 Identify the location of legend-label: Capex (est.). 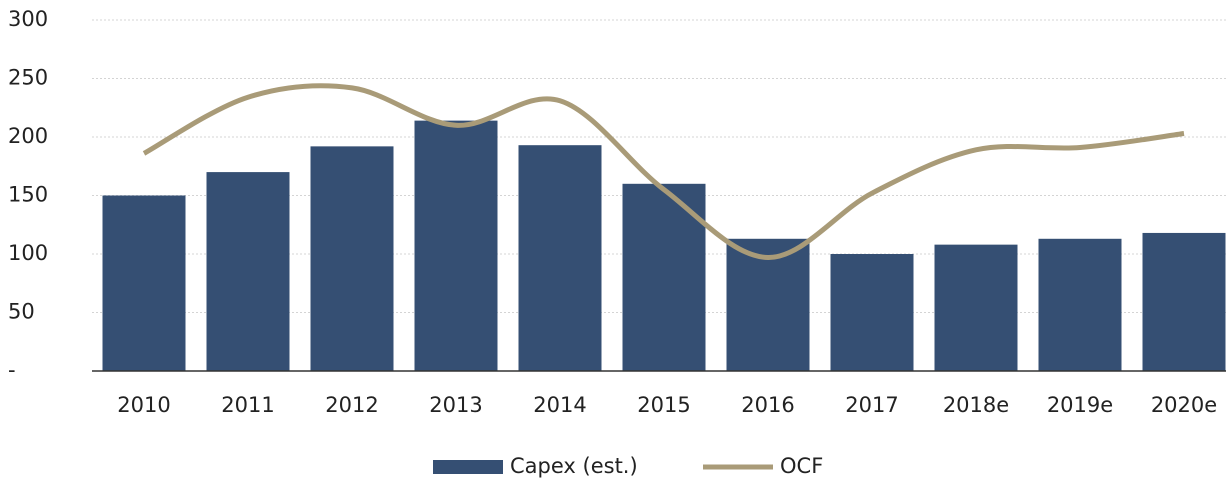
(574, 466).